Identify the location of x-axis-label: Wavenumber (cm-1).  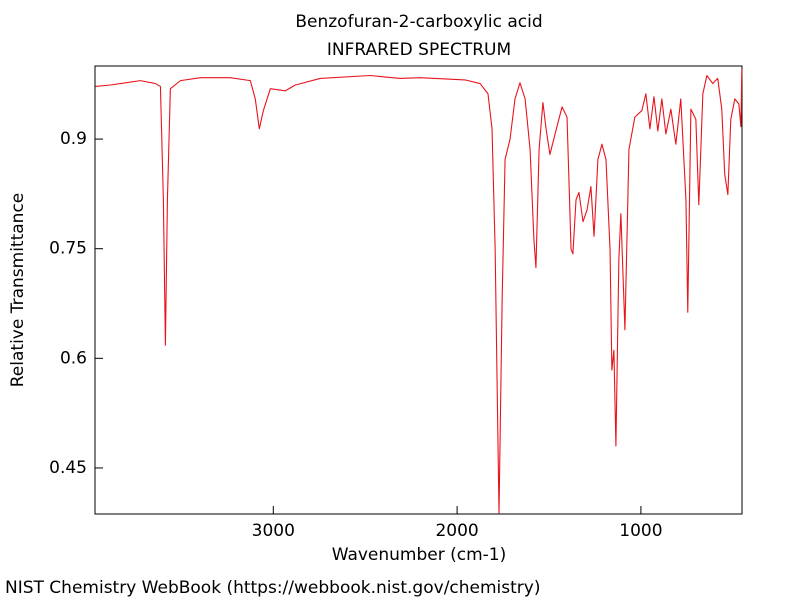
(419, 555).